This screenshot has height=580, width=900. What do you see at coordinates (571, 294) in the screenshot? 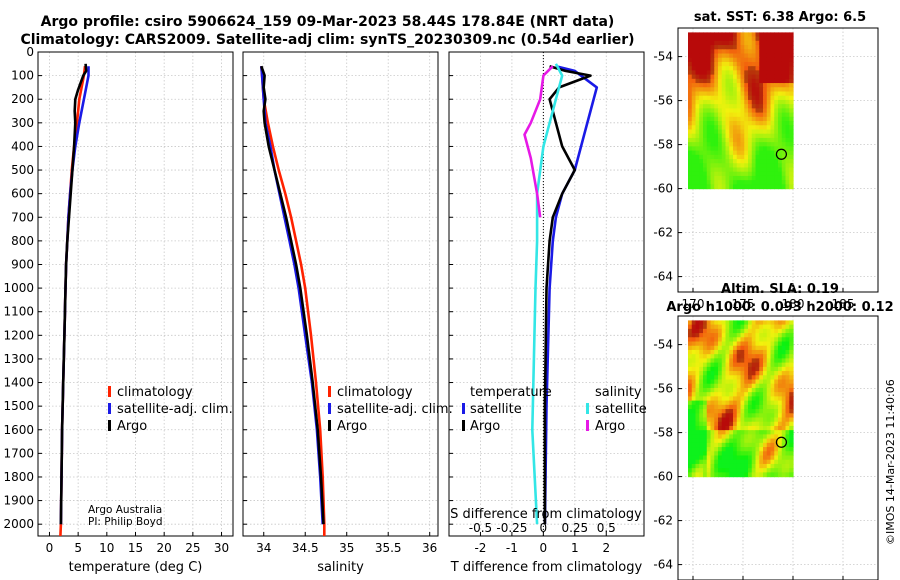
I see `series-temperature-satellite` at bounding box center [571, 294].